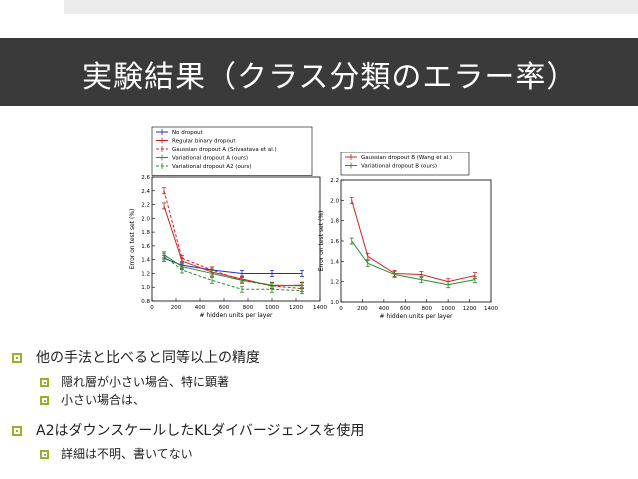 The height and width of the screenshot is (479, 638). Describe the element at coordinates (145, 192) in the screenshot. I see `y-tick-label: 2.4` at that location.